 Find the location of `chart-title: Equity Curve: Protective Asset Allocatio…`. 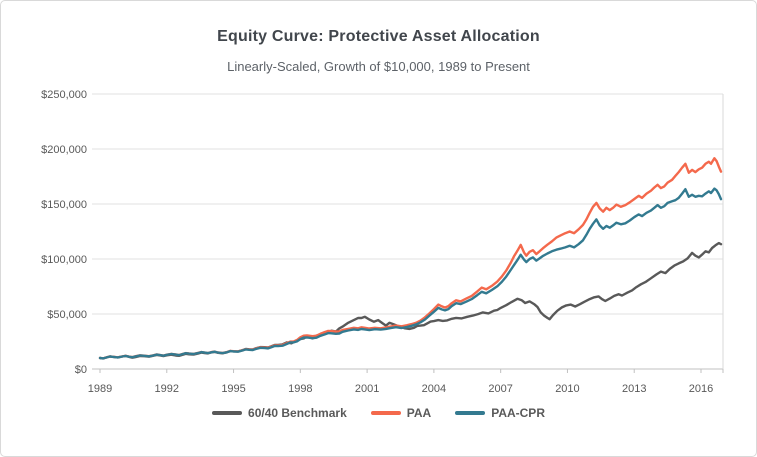

chart-title: Equity Curve: Protective Asset Allocatio… is located at coordinates (378, 36).